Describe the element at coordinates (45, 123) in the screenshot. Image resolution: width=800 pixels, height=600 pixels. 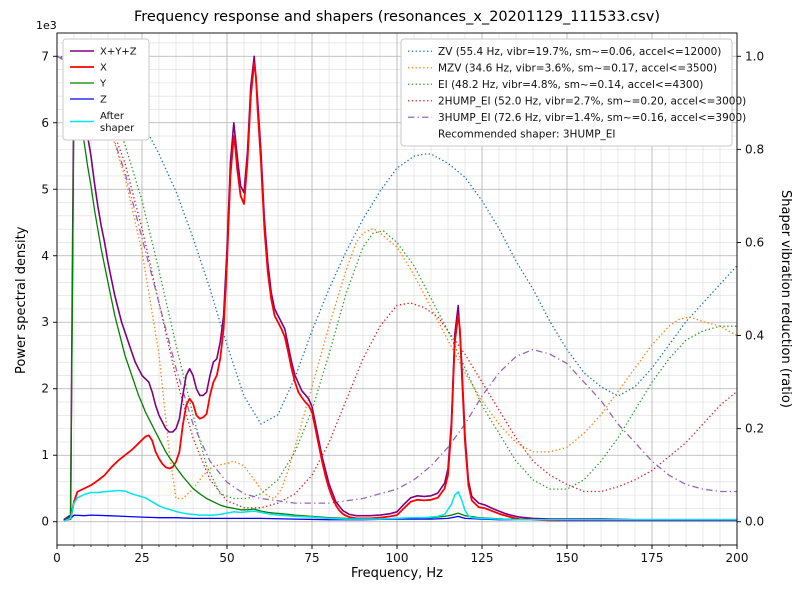
I see `tick-label: 6` at that location.